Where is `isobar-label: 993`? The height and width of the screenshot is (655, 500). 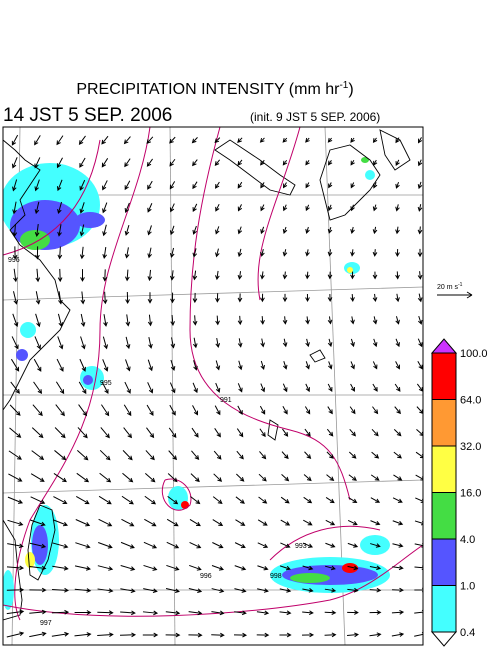 isobar-label: 993 is located at coordinates (301, 546).